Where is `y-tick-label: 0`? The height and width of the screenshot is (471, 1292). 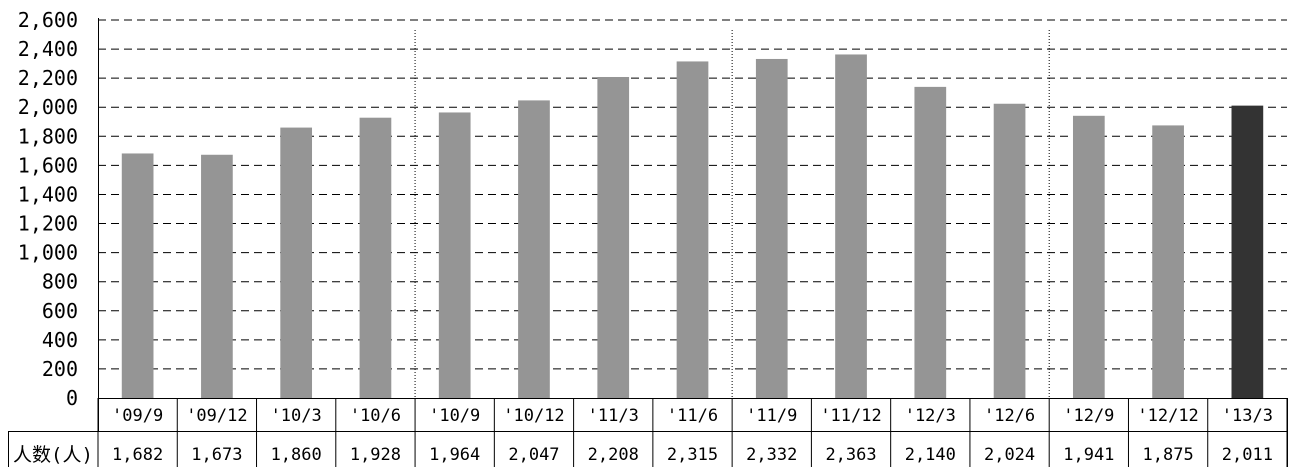 y-tick-label: 0 is located at coordinates (72, 398).